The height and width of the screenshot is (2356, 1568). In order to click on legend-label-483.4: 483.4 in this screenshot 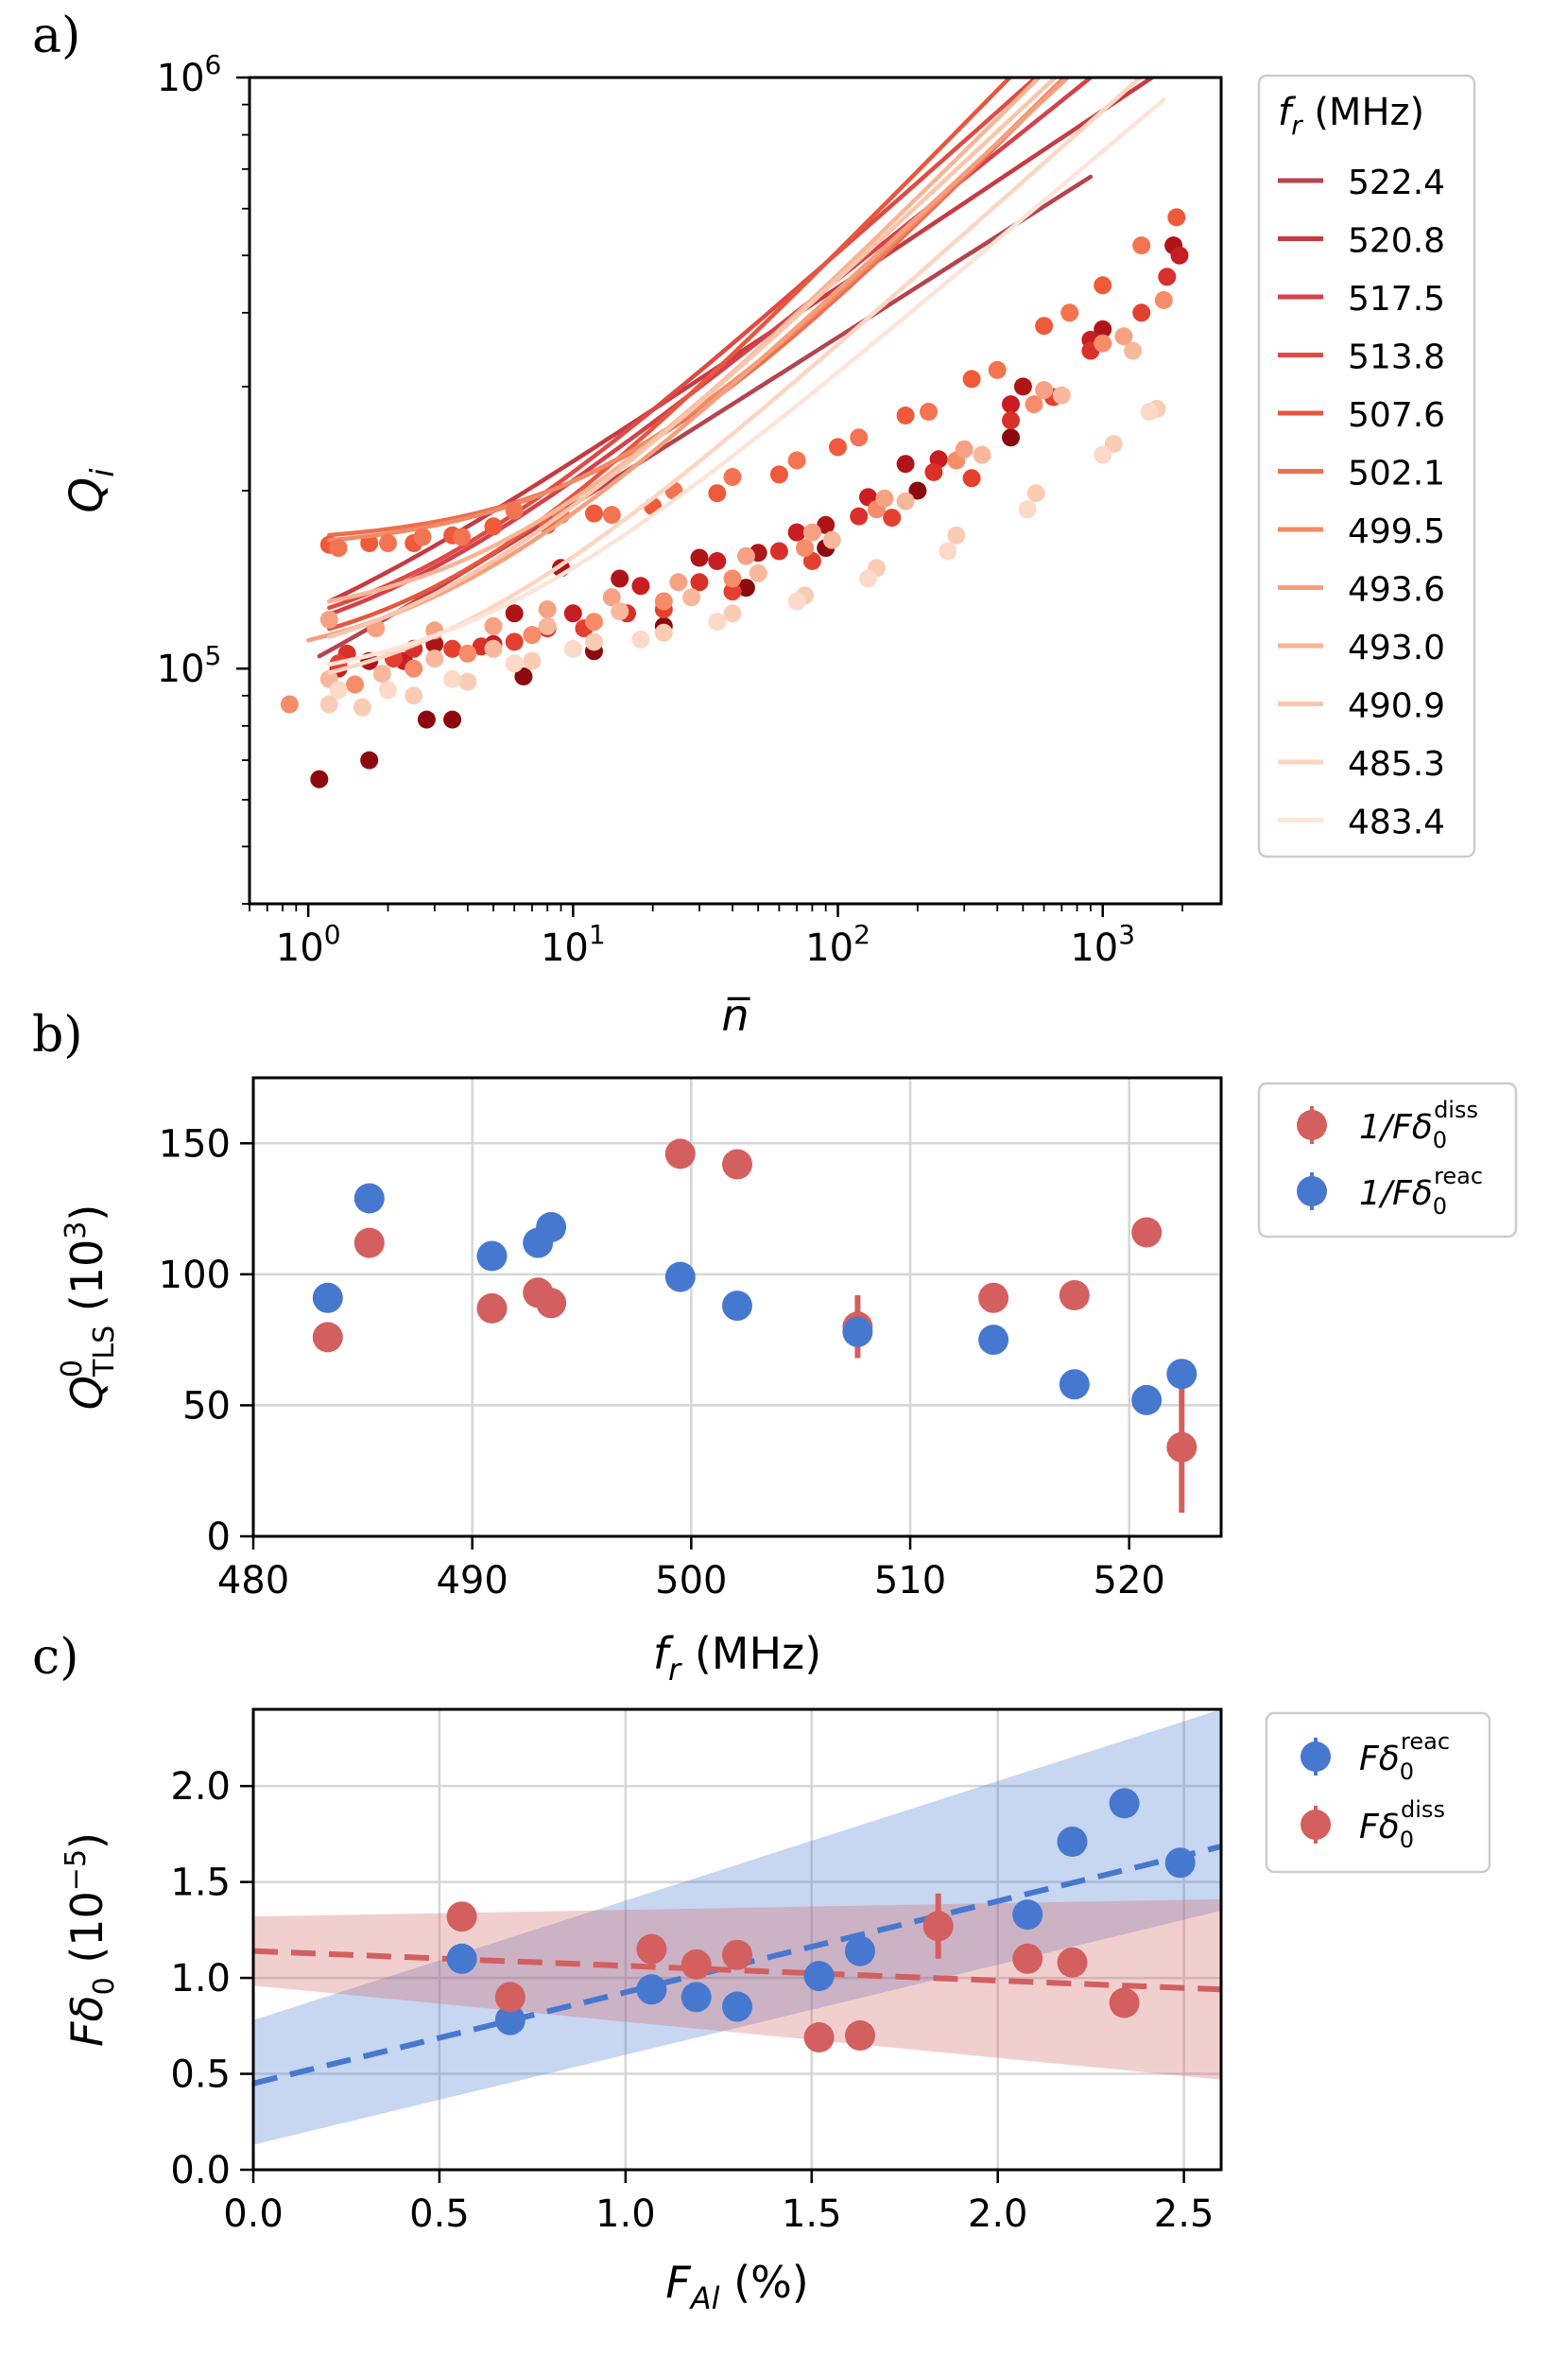, I will do `click(1396, 823)`.